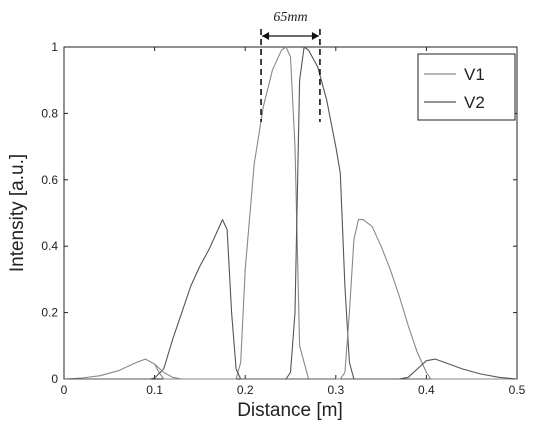 This screenshot has width=535, height=425. Describe the element at coordinates (290, 66) in the screenshot. I see `annotation-65mm: 65mm` at that location.